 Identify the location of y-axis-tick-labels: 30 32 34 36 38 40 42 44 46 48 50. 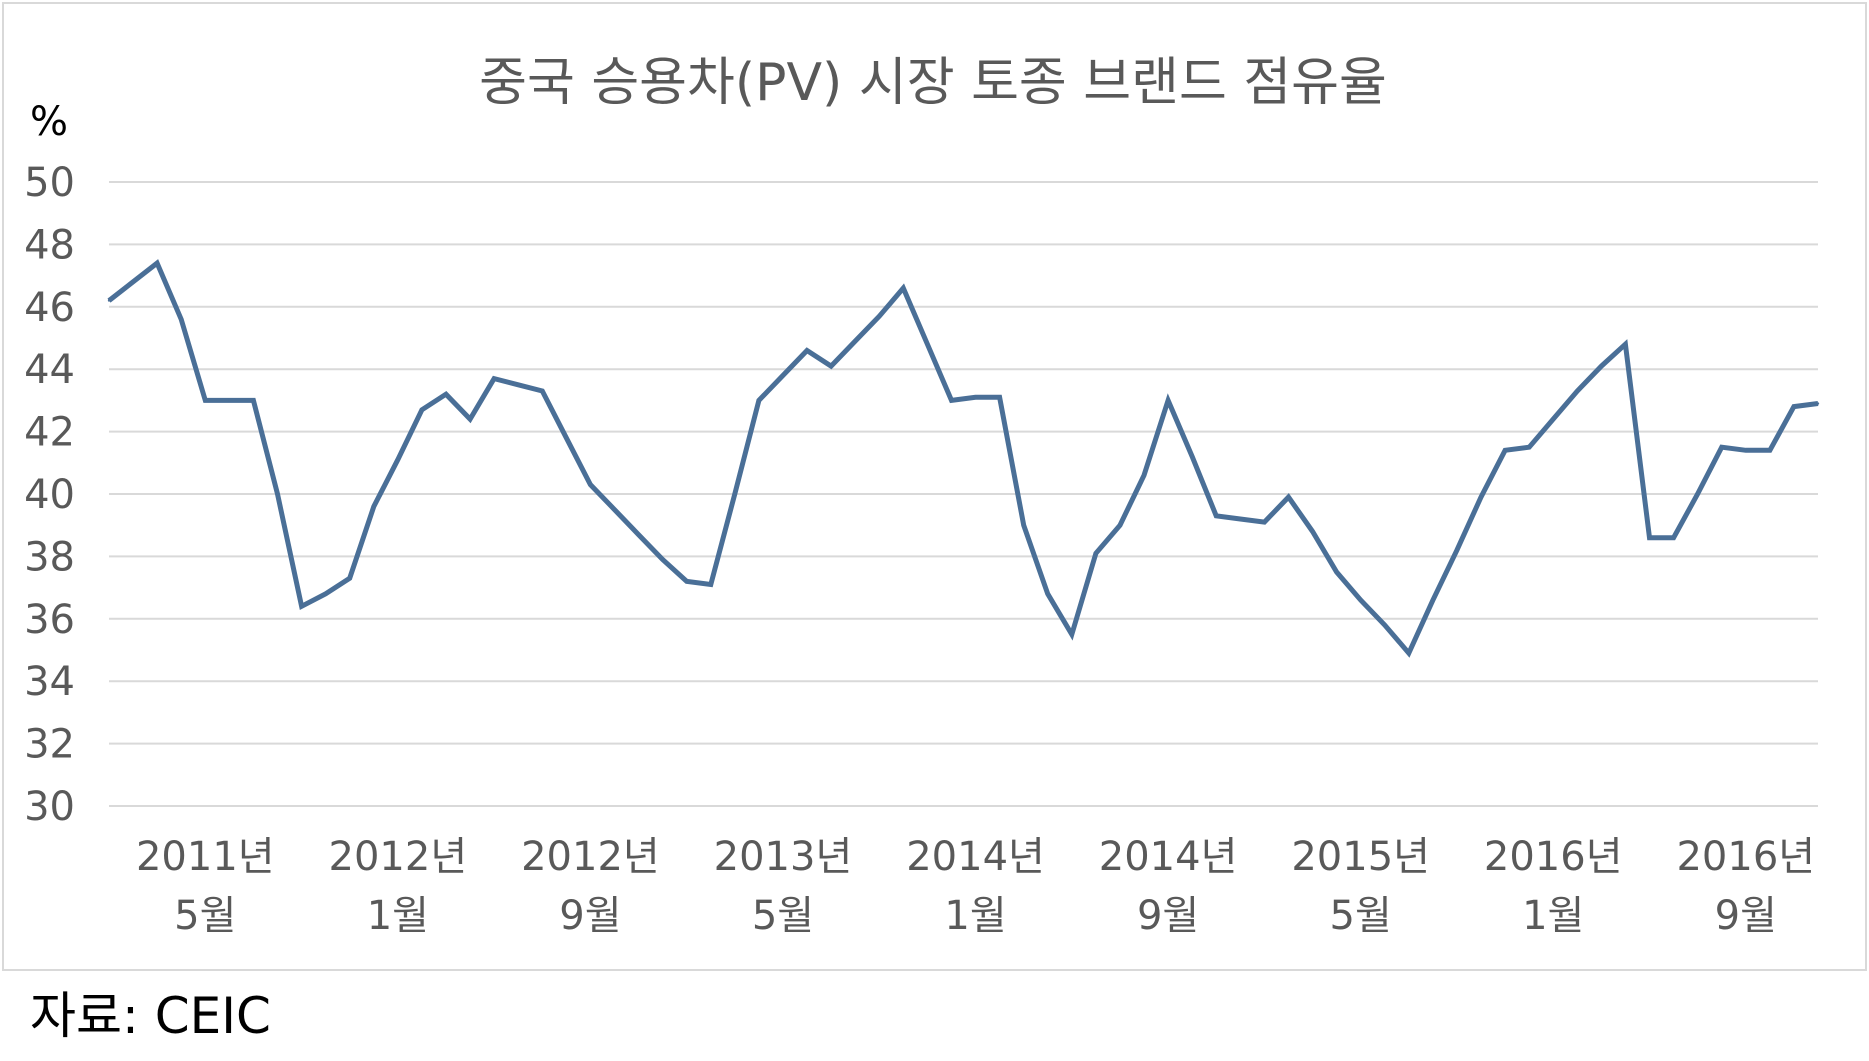
(49, 495).